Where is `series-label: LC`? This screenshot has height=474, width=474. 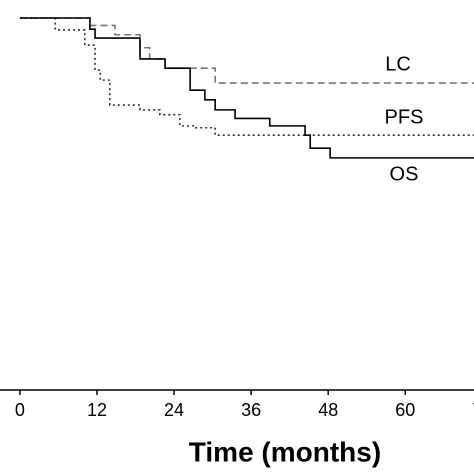
series-label: LC is located at coordinates (398, 64).